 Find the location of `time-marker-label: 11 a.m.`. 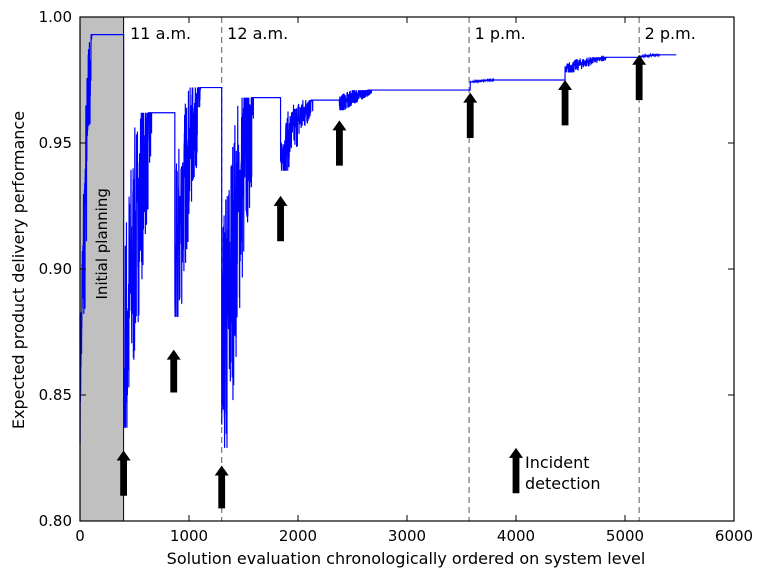

time-marker-label: 11 a.m. is located at coordinates (160, 33).